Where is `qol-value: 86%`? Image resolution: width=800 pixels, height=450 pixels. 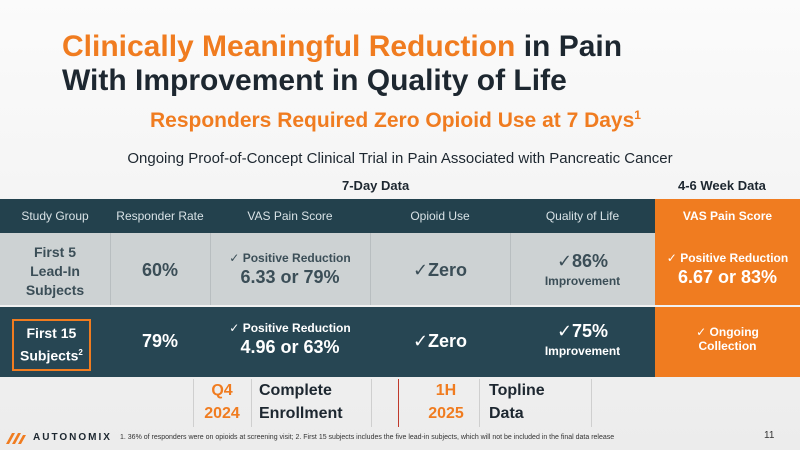 qol-value: 86% is located at coordinates (590, 261).